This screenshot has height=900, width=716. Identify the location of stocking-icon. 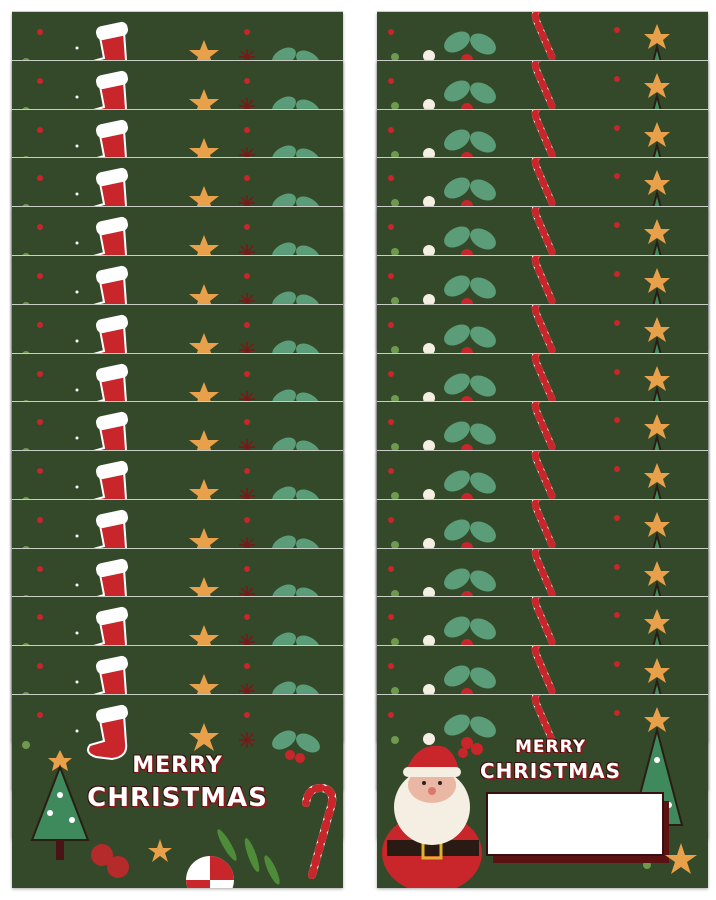
(107, 732).